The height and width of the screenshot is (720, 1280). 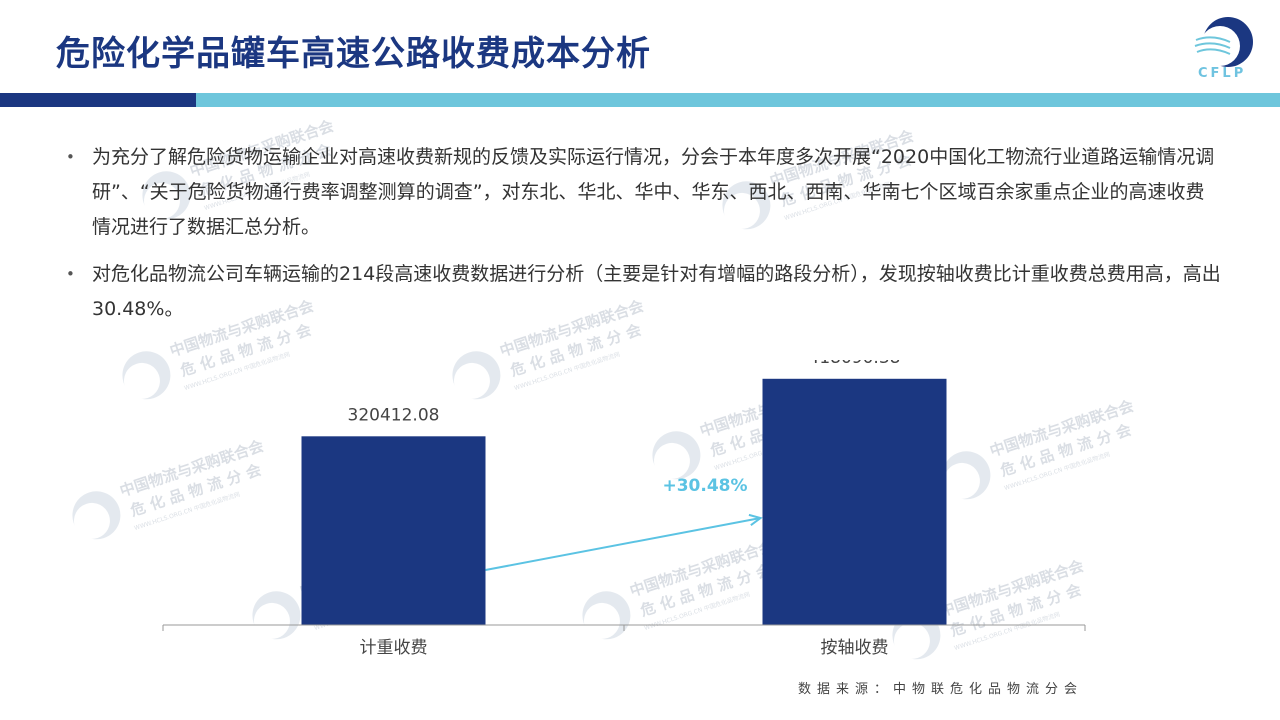 What do you see at coordinates (755, 519) in the screenshot?
I see `growth-arrow-head` at bounding box center [755, 519].